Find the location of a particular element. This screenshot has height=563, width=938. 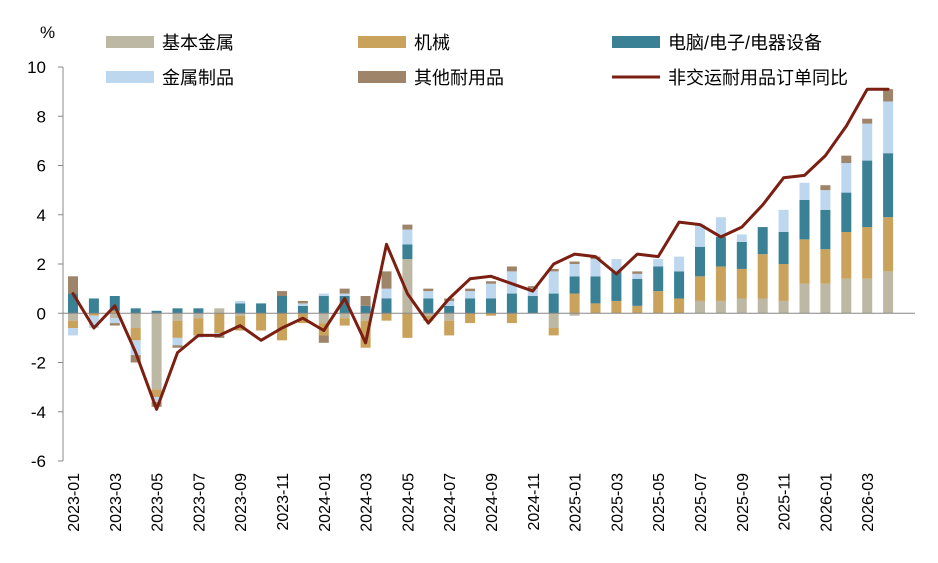

x-tick-label: 2023-03 is located at coordinates (116, 502).